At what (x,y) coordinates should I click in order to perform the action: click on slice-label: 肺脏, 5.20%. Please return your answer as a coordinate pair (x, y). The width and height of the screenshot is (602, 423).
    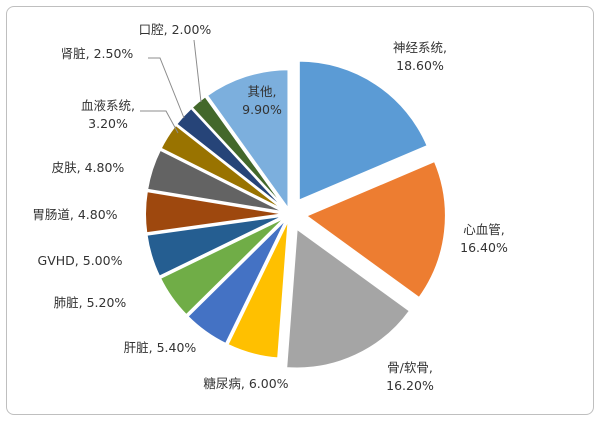
    Looking at the image, I should click on (90, 302).